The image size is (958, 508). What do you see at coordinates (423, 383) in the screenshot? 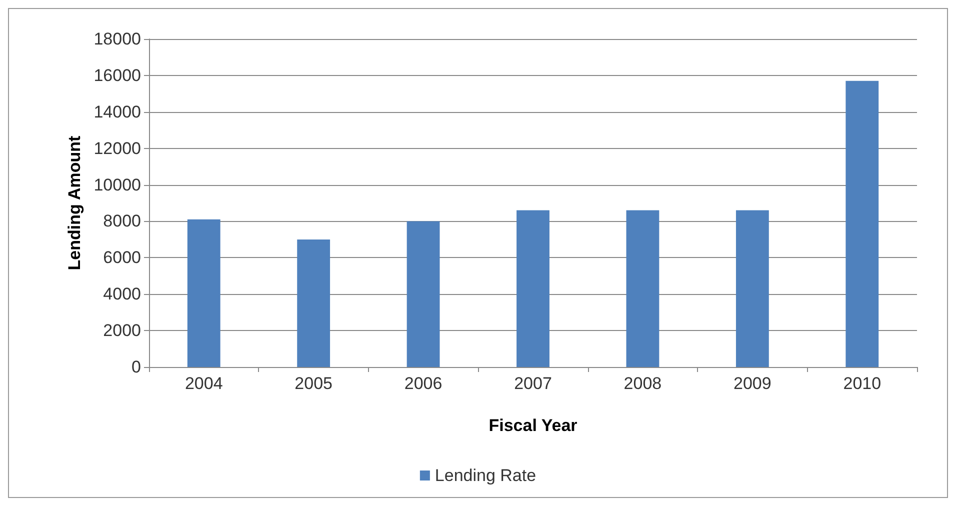
I see `x-tick-label: 2006` at bounding box center [423, 383].